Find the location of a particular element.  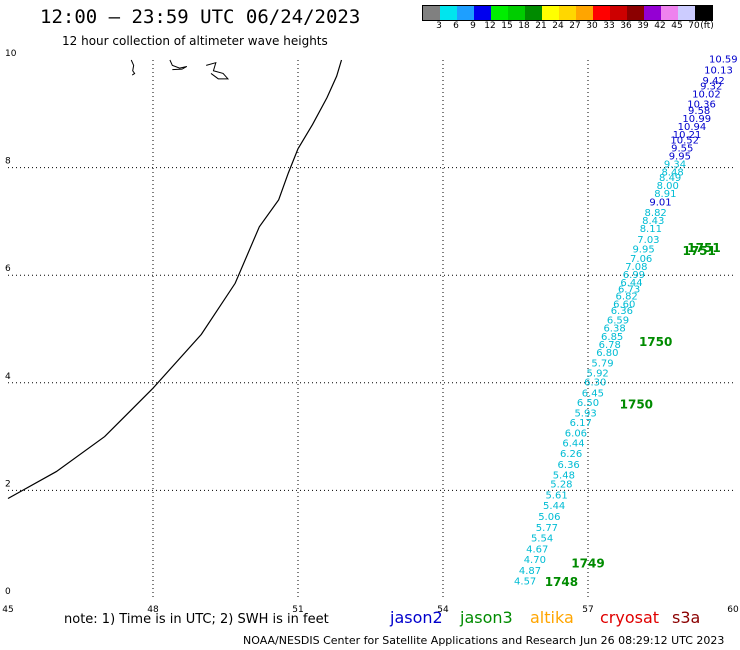

swh-label: 4.57 is located at coordinates (525, 582).